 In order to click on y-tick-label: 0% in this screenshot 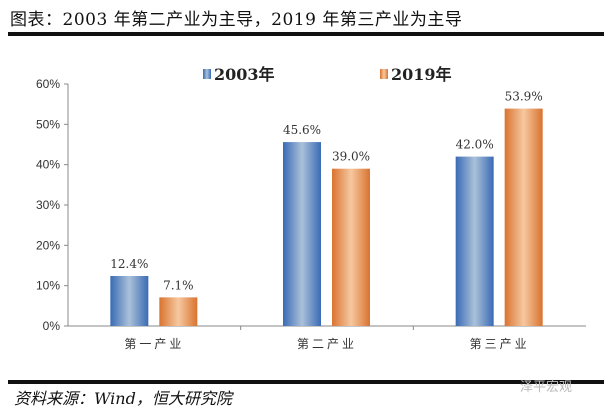, I will do `click(52, 326)`.